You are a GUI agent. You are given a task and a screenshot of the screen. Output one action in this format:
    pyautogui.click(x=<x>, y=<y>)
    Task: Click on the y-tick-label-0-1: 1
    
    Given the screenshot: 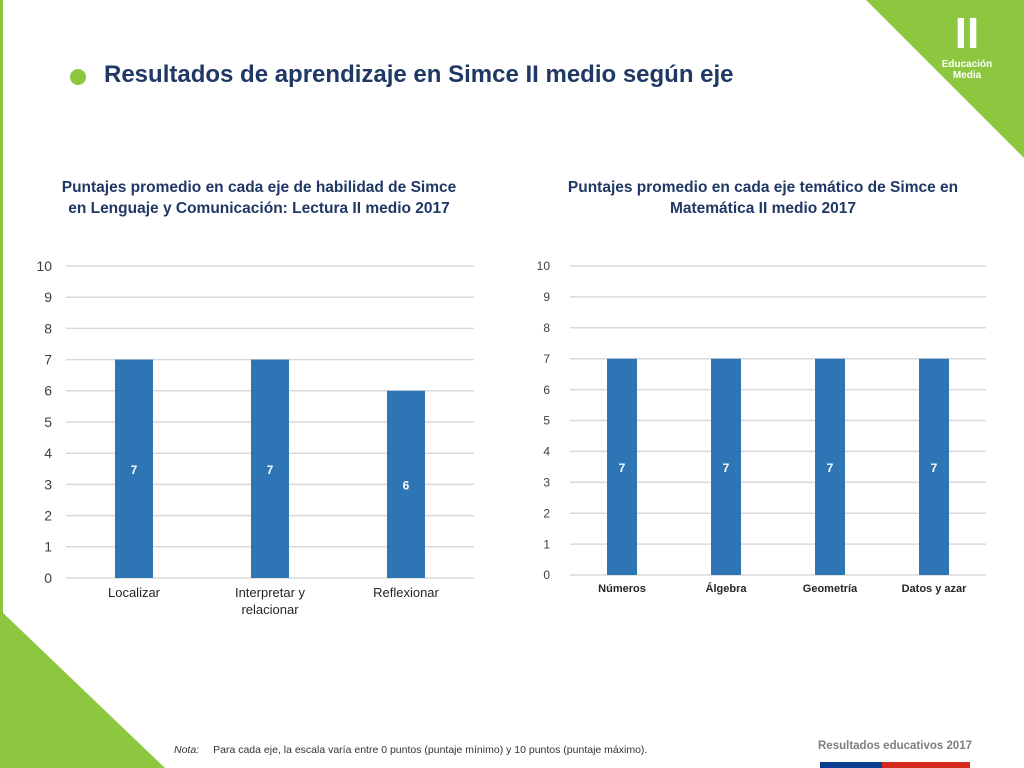 What is the action you would take?
    pyautogui.click(x=48, y=547)
    